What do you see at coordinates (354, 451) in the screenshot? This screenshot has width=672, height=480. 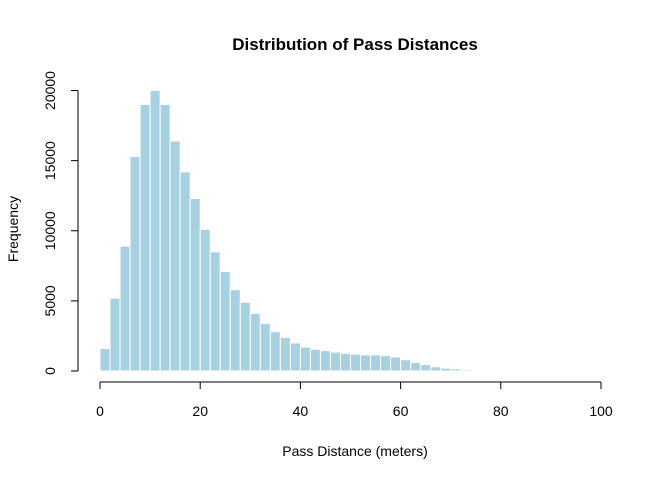 I see `x-axis-label: Pass Distance (meters)` at bounding box center [354, 451].